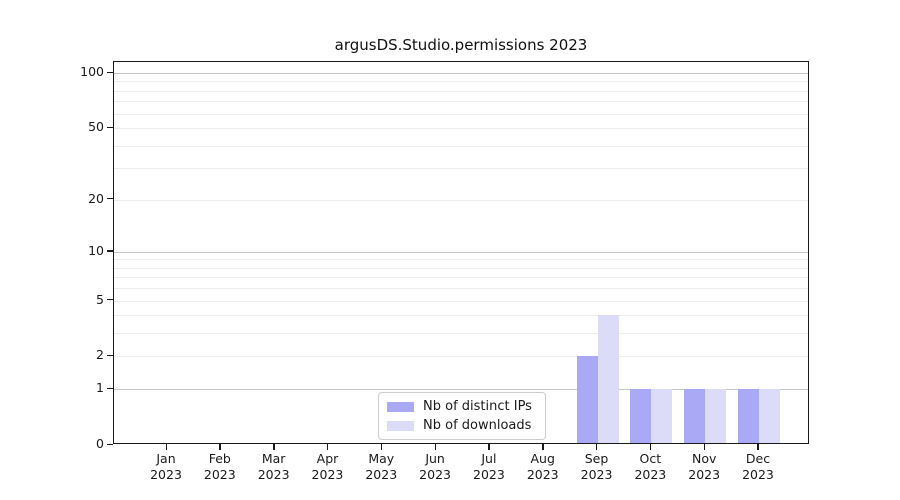  Describe the element at coordinates (273, 458) in the screenshot. I see `x-tick-month: Mar` at that location.